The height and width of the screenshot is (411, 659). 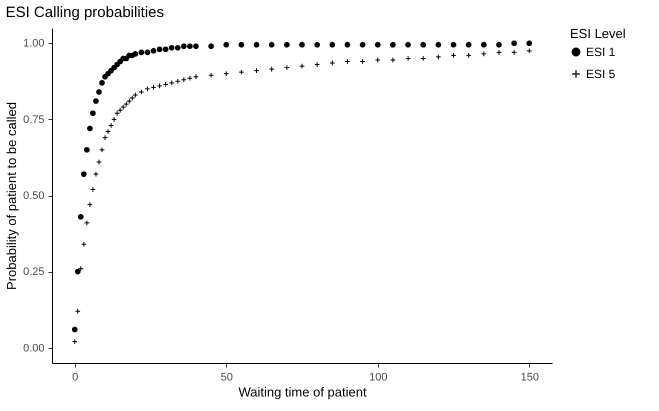 I want to click on legend-label: ESI 1, so click(x=601, y=52).